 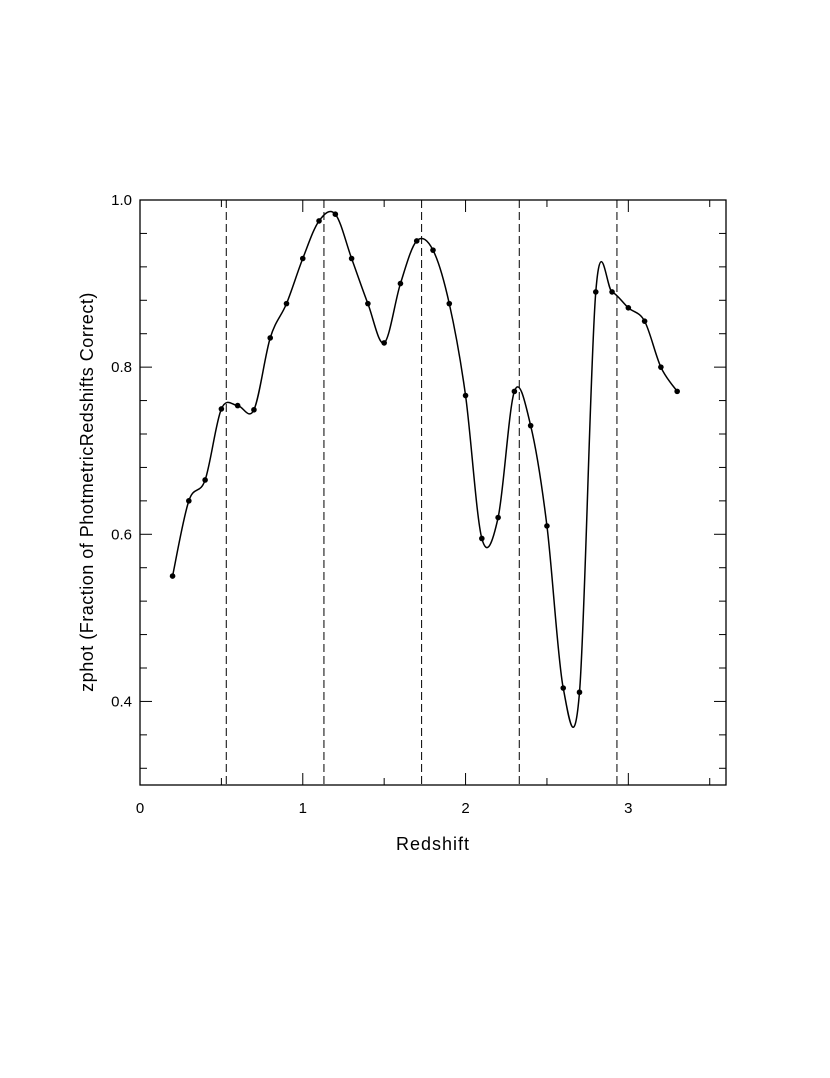 I want to click on x-tick-label: 0, so click(x=140, y=808).